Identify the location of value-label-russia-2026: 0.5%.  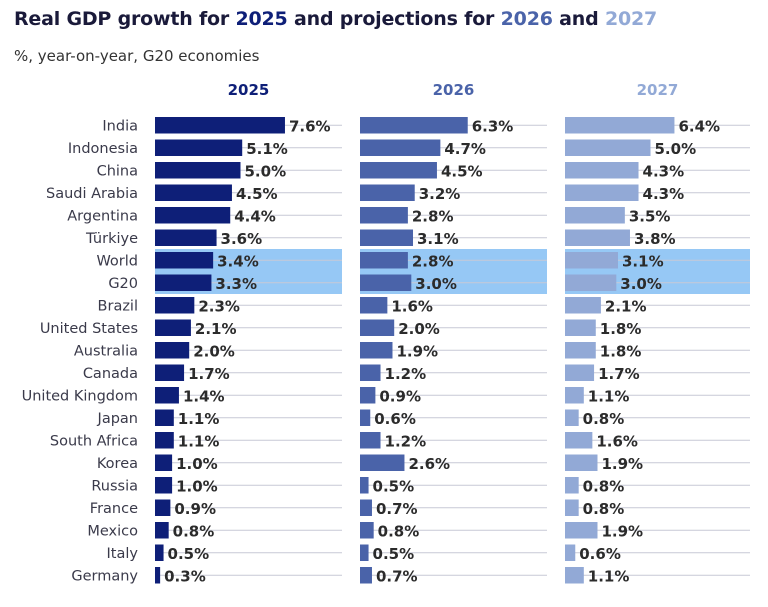
(394, 487).